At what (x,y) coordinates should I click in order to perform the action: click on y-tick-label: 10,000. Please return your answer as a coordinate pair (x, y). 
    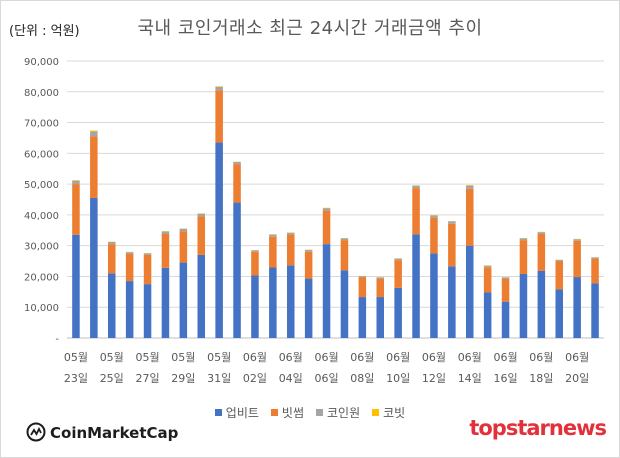
    Looking at the image, I should click on (41, 308).